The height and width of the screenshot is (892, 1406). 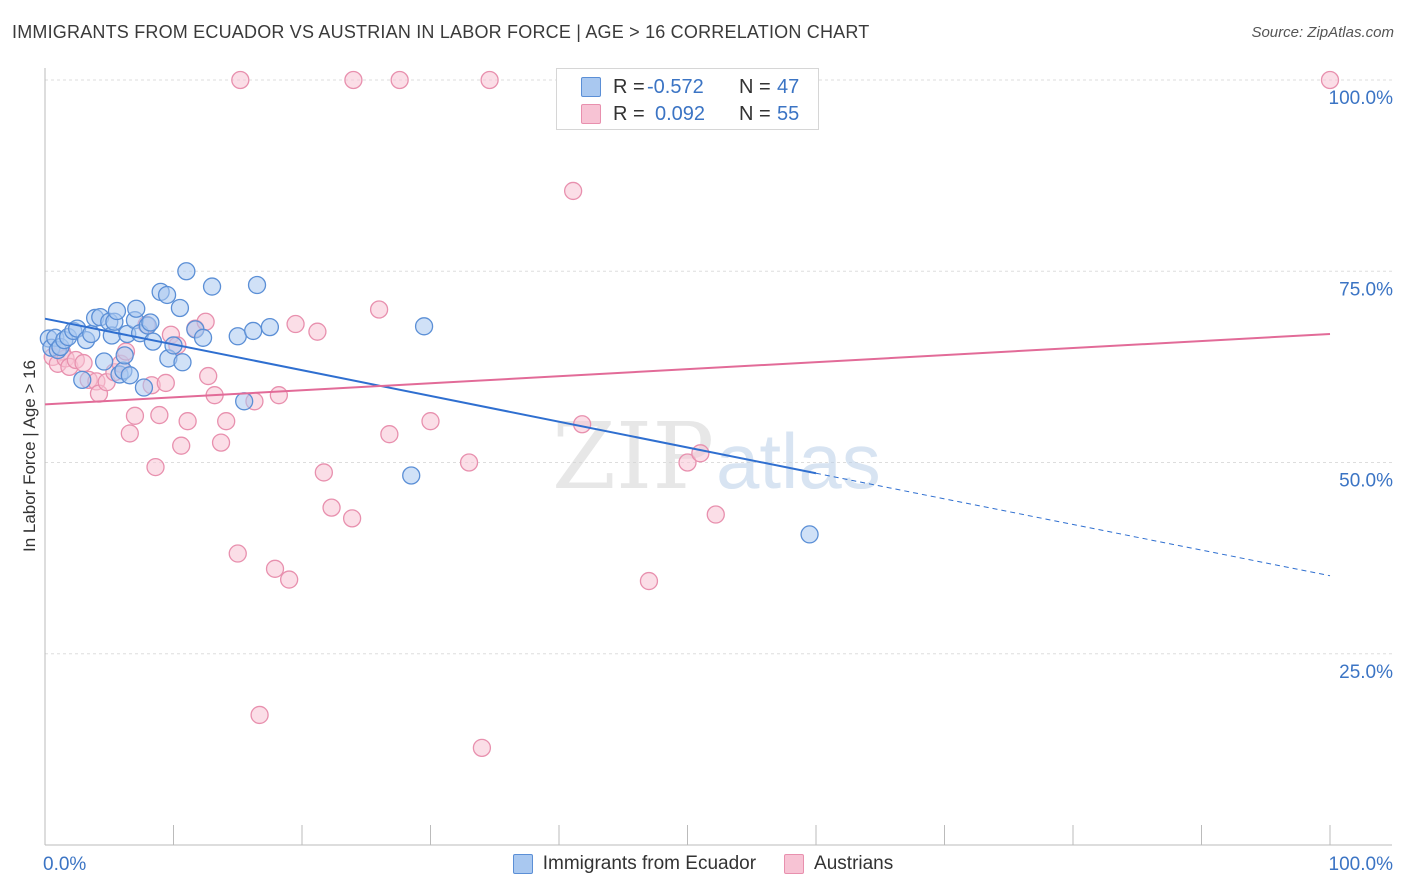 I want to click on trend-line-ecuador-extension, so click(x=1073, y=524).